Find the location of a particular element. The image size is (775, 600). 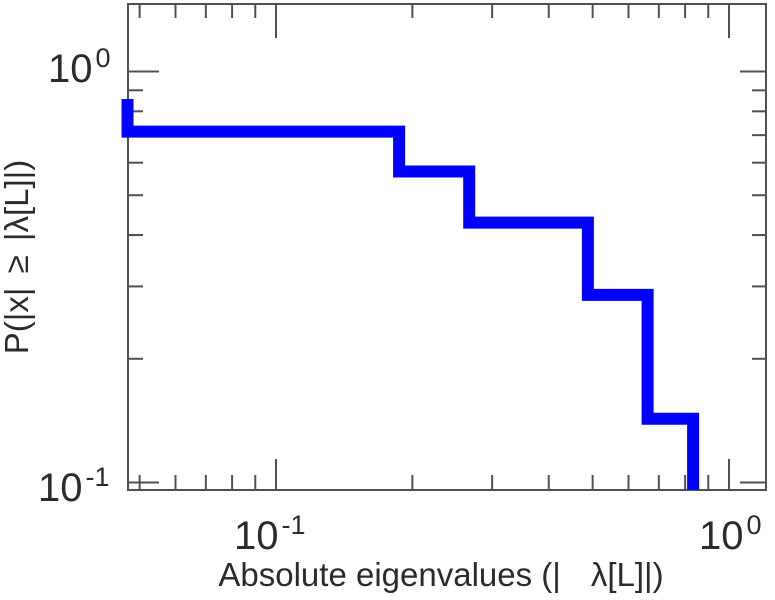

x-axis-label: Absolute eigenvalues (| λ[L]|) is located at coordinates (440, 575).